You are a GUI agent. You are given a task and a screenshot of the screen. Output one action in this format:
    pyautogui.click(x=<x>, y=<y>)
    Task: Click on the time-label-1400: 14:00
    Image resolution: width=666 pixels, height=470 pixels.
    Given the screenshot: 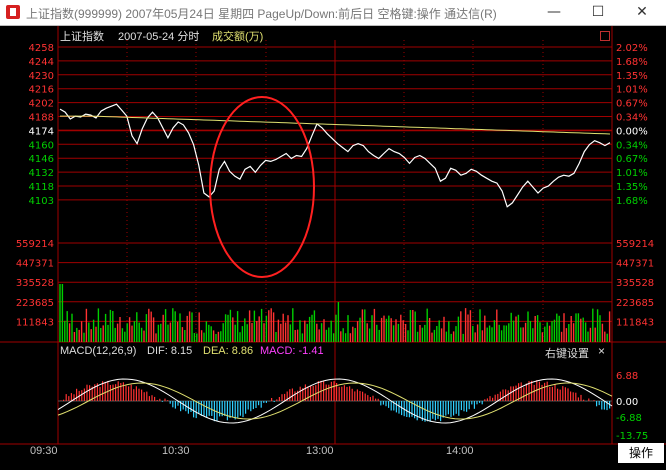 What is the action you would take?
    pyautogui.click(x=460, y=451)
    